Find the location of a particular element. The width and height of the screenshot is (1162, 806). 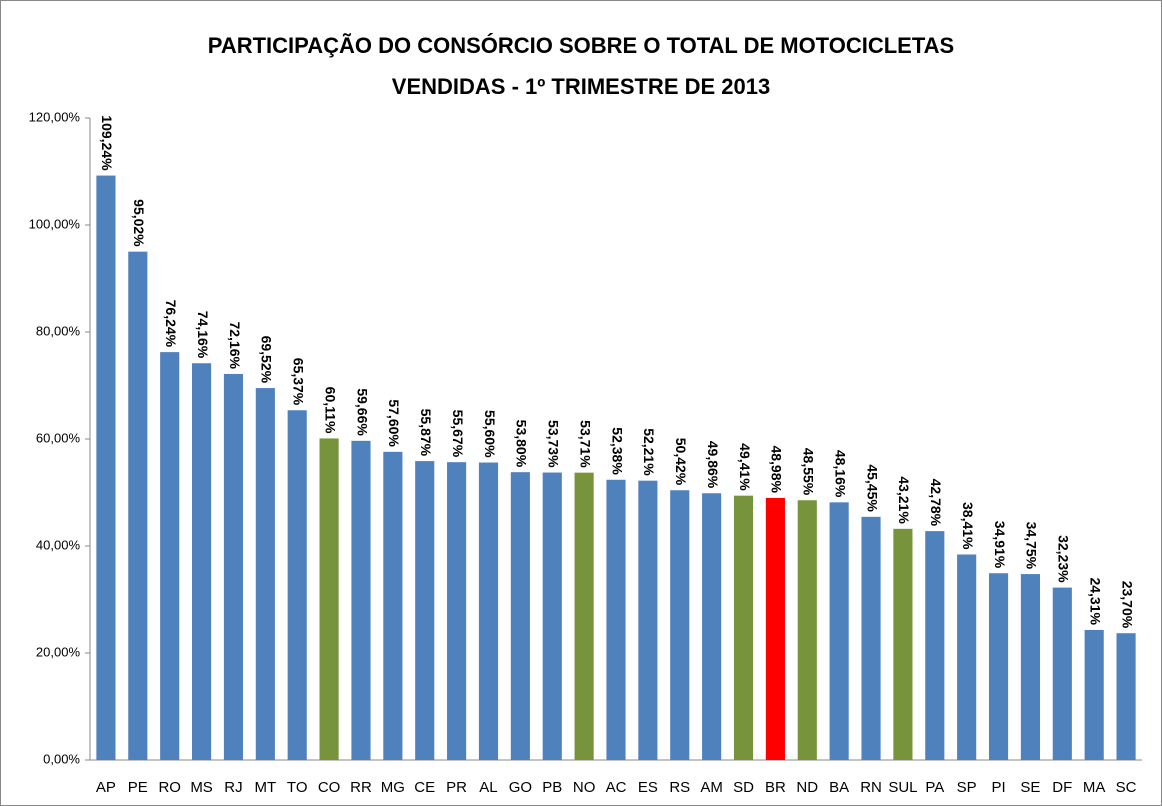

data-label: 52,38% is located at coordinates (617, 451).